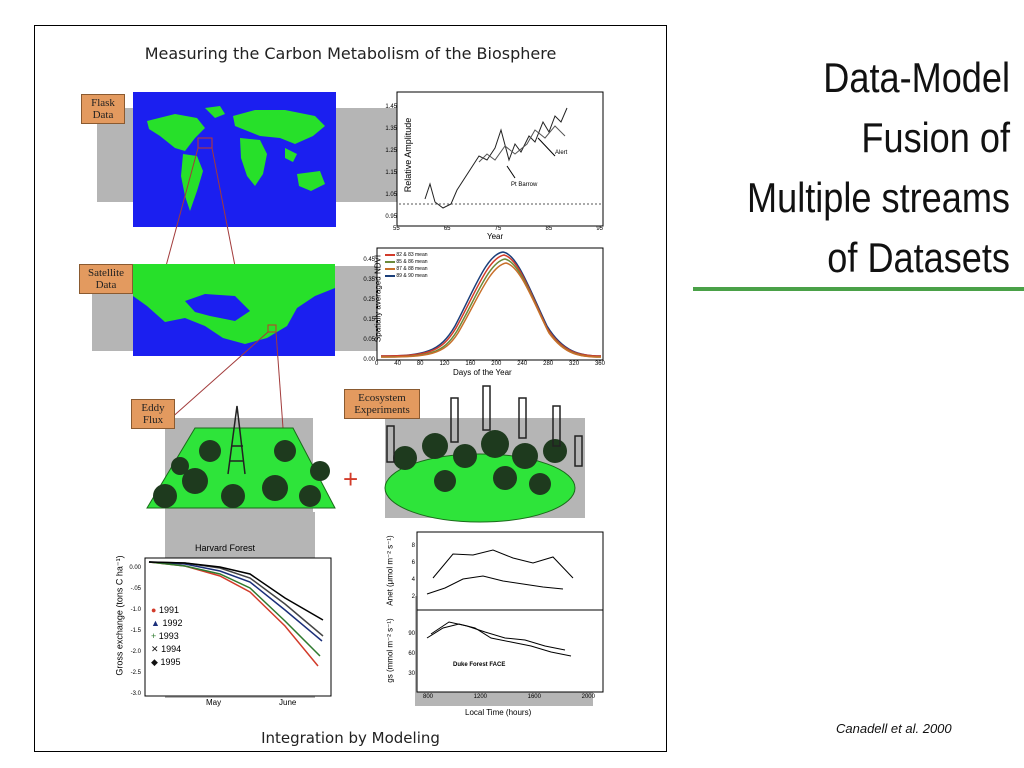 The image size is (1024, 768). I want to click on legend-marker: ▲, so click(155, 623).